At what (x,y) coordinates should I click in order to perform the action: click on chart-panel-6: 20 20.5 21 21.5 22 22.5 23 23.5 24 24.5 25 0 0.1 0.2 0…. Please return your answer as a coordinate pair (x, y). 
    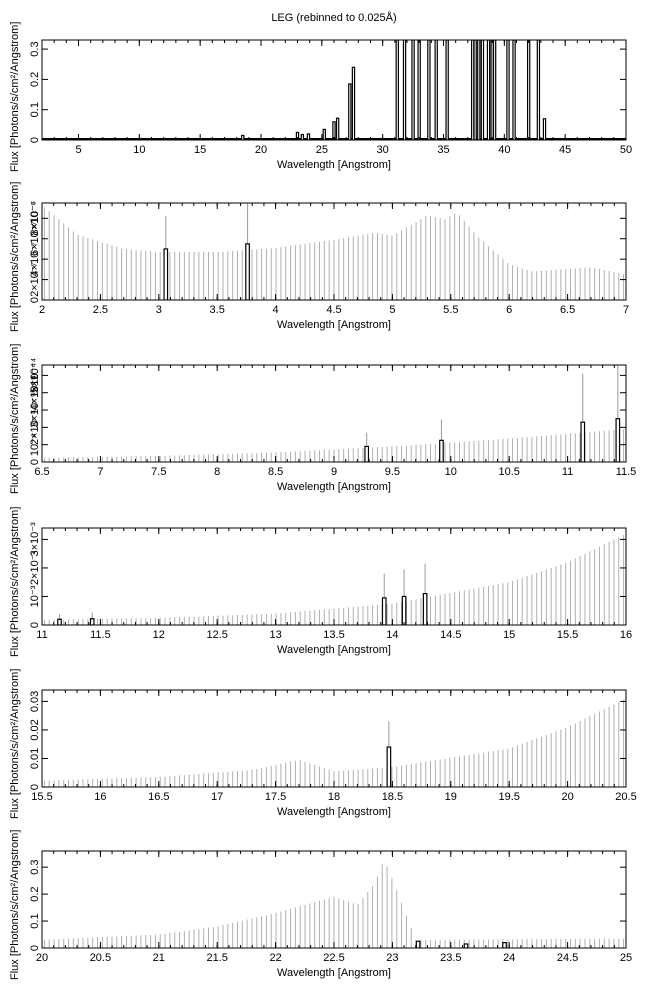
    Looking at the image, I should click on (320, 905).